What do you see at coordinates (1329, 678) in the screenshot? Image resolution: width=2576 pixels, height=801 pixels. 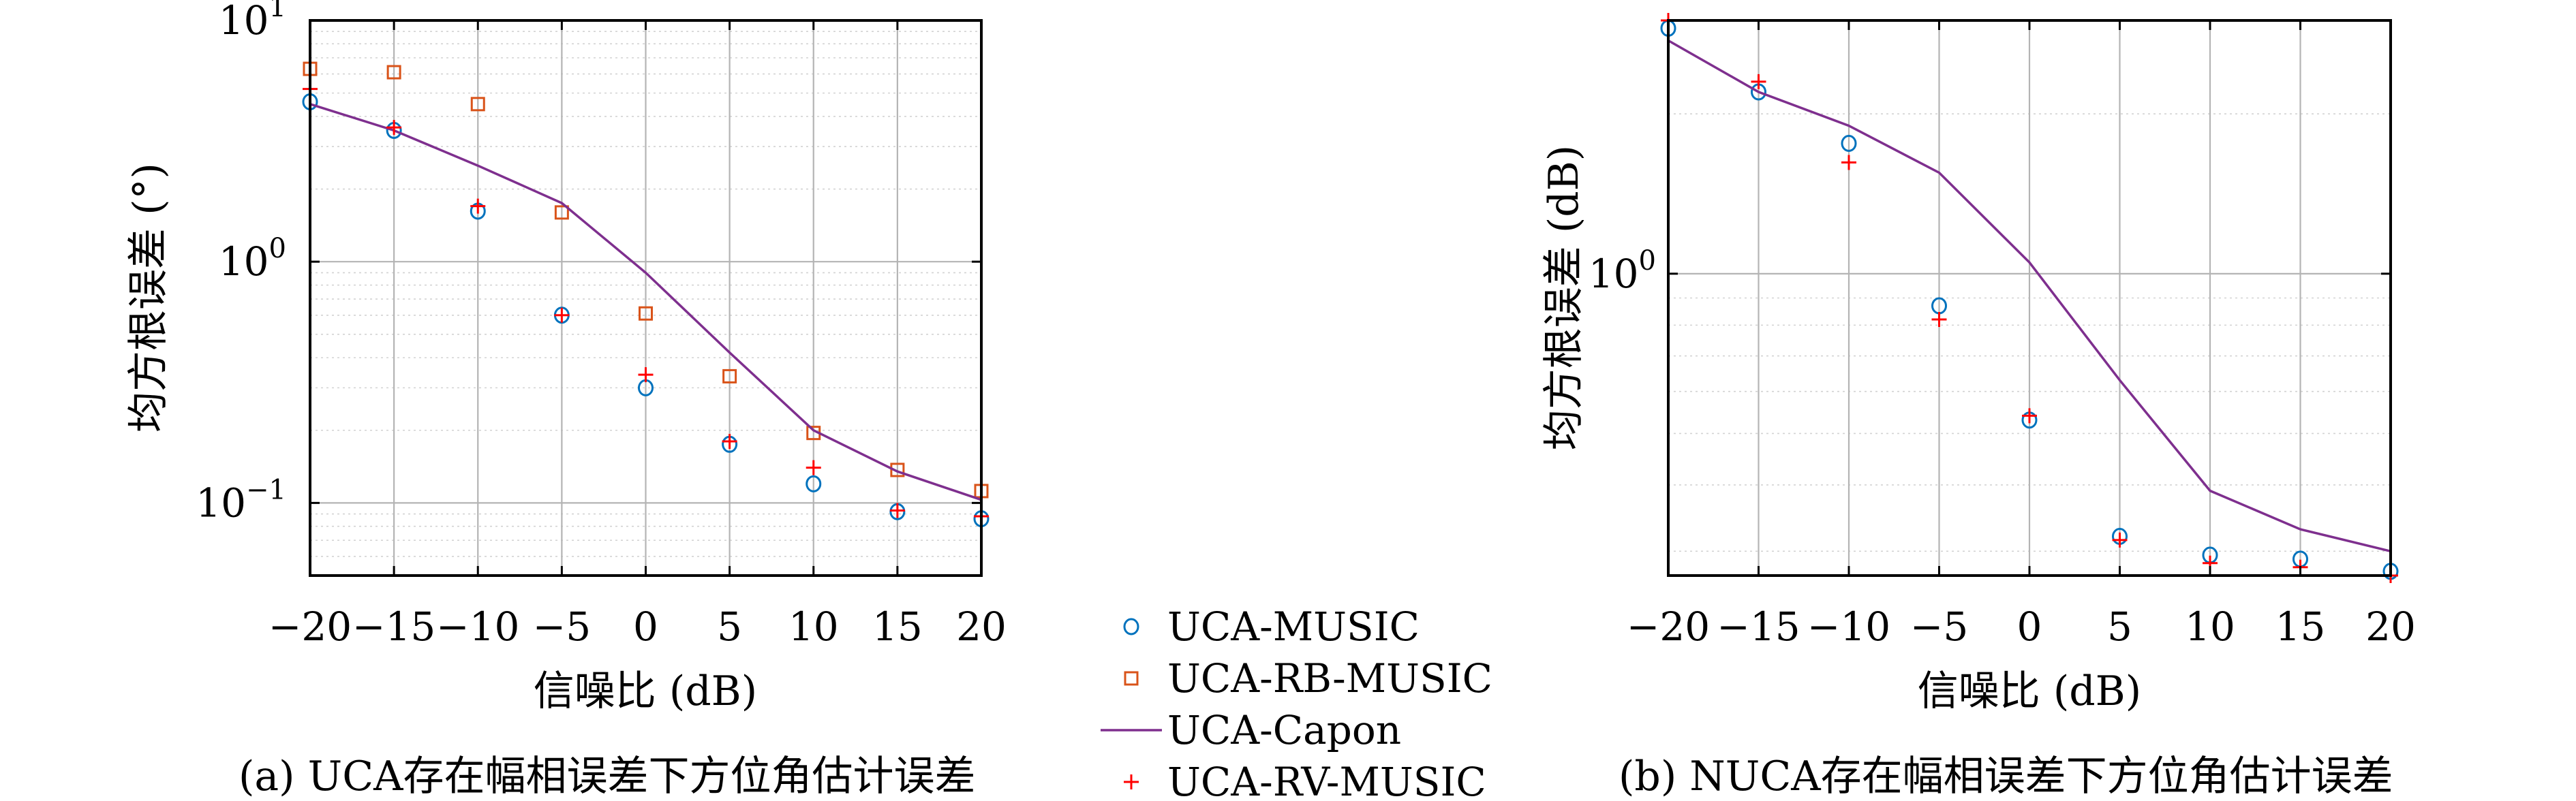 I see `legend-label: UCA-RB-MUSIC` at bounding box center [1329, 678].